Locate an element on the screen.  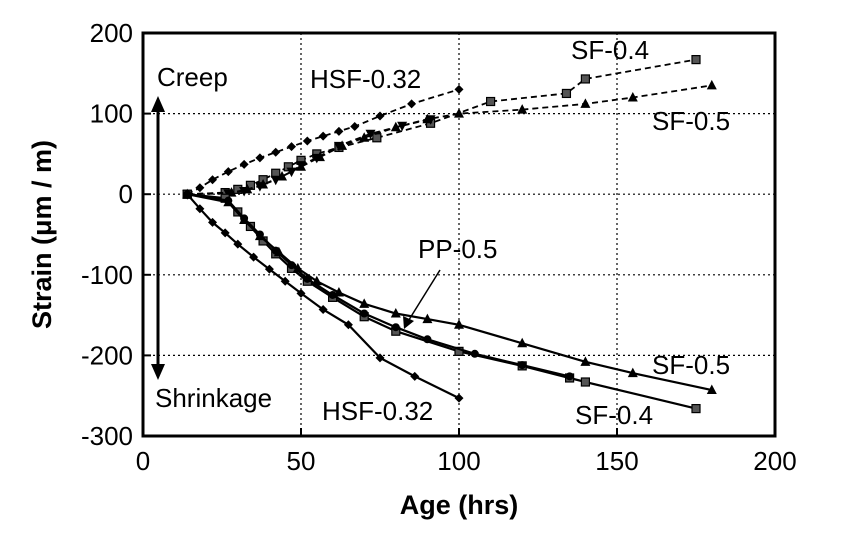
sf04-creep-label: SF-0.4 is located at coordinates (610, 50).